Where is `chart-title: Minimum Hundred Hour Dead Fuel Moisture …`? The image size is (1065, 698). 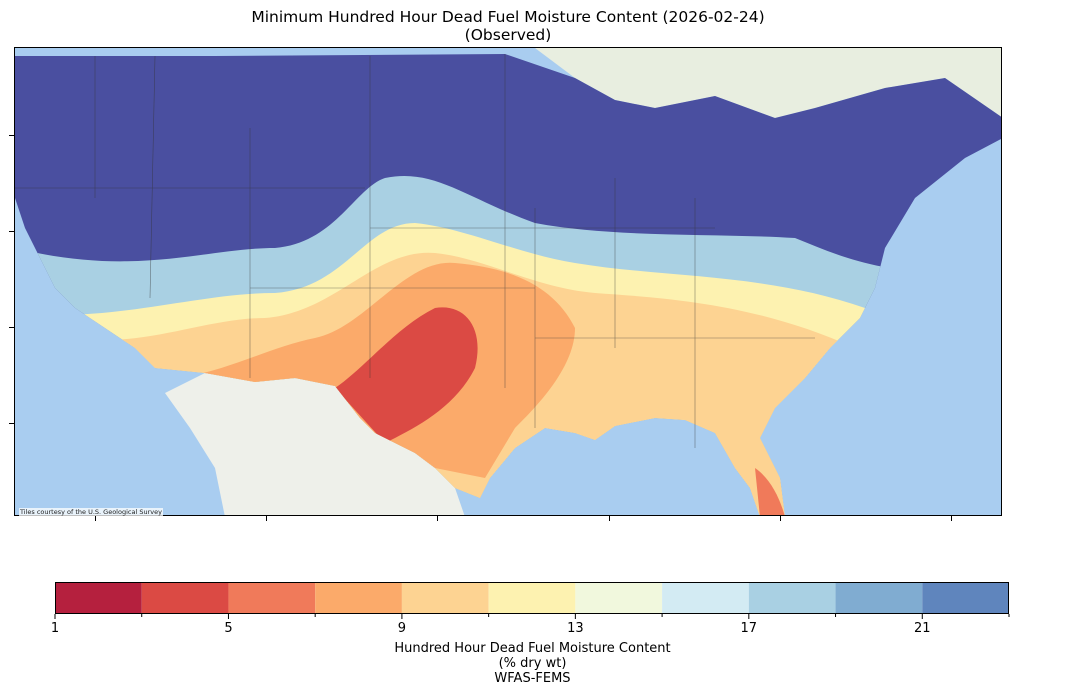 chart-title: Minimum Hundred Hour Dead Fuel Moisture … is located at coordinates (508, 17).